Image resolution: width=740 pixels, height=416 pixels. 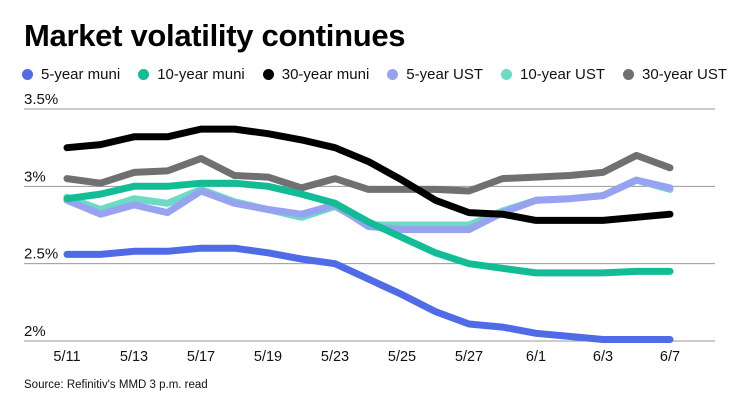 What do you see at coordinates (35, 176) in the screenshot?
I see `y-tick-label: 3%` at bounding box center [35, 176].